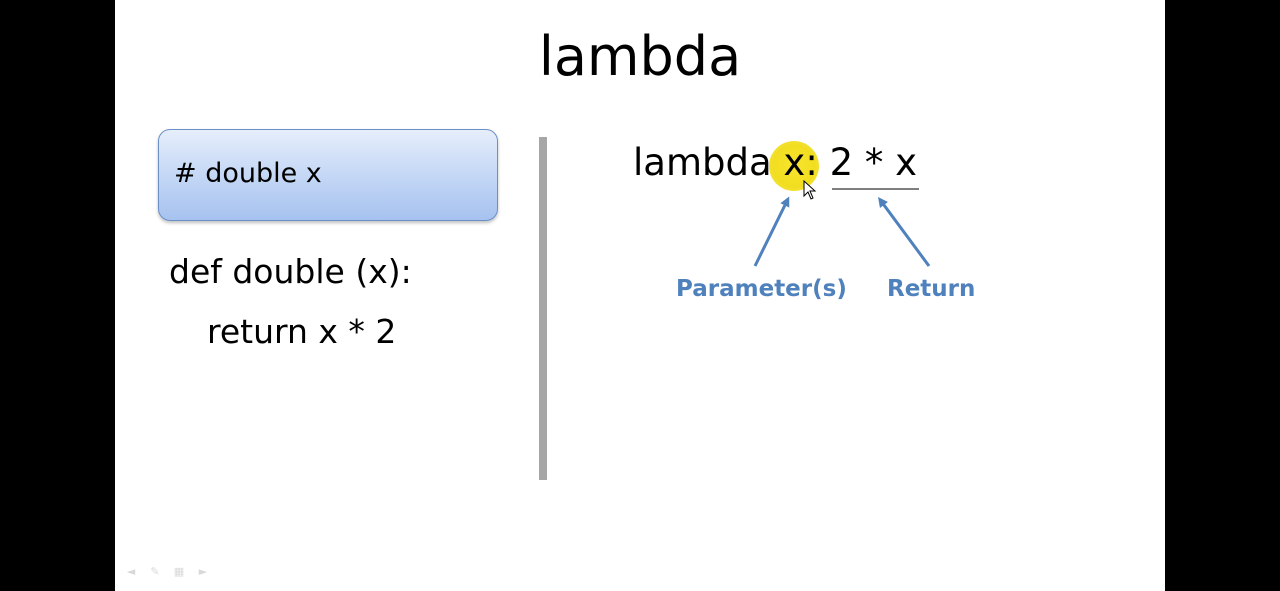 The height and width of the screenshot is (591, 1280). Describe the element at coordinates (640, 56) in the screenshot. I see `slide-title: lambda` at that location.